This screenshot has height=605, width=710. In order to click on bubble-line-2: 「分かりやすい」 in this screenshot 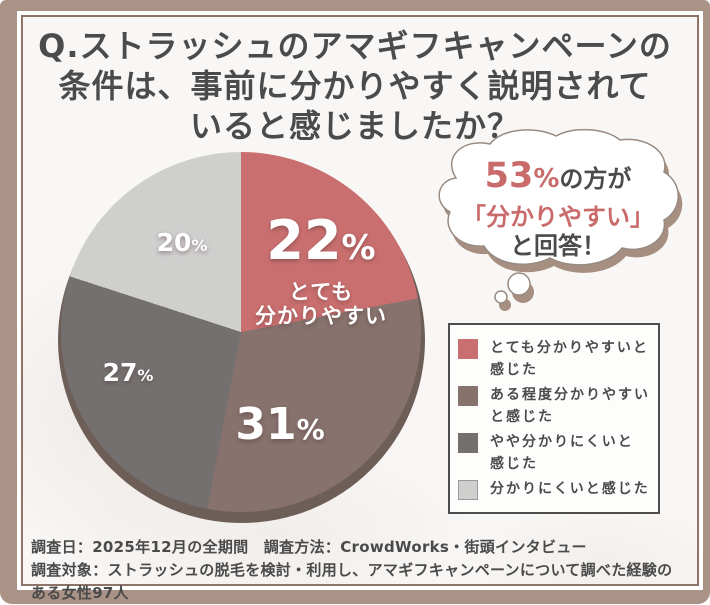, I will do `click(558, 217)`.